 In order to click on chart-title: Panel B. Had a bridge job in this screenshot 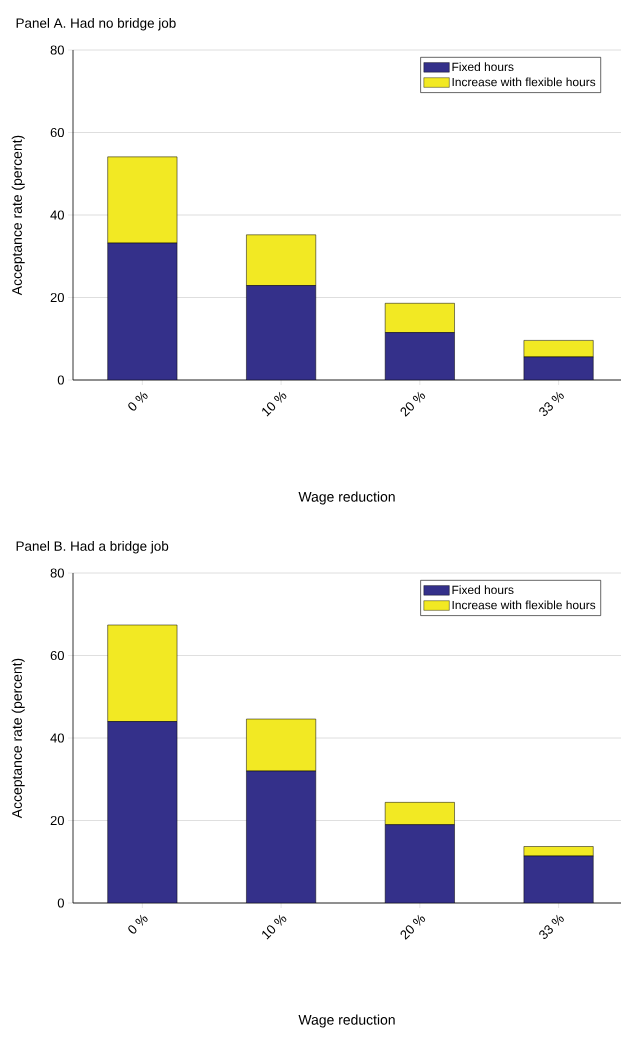, I will do `click(92, 547)`.